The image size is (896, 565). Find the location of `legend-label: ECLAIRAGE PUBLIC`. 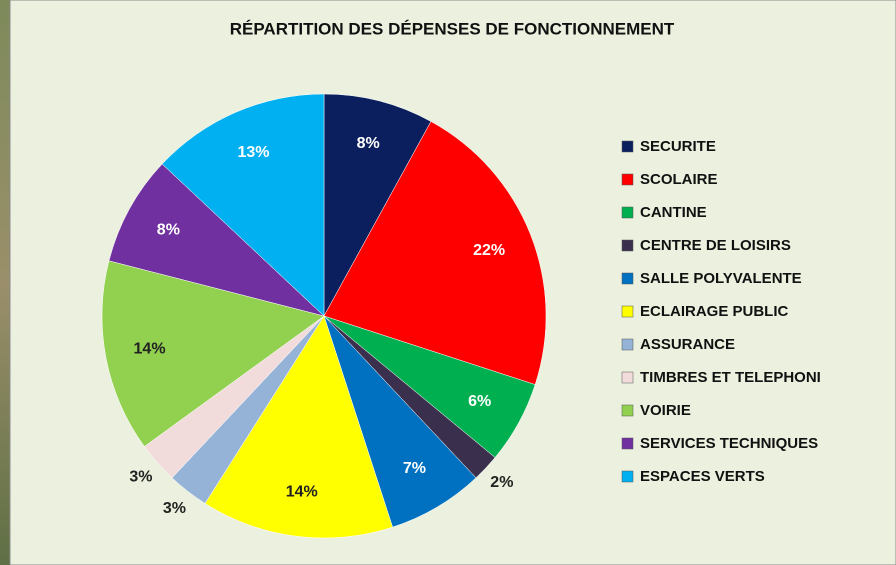

legend-label: ECLAIRAGE PUBLIC is located at coordinates (714, 311).